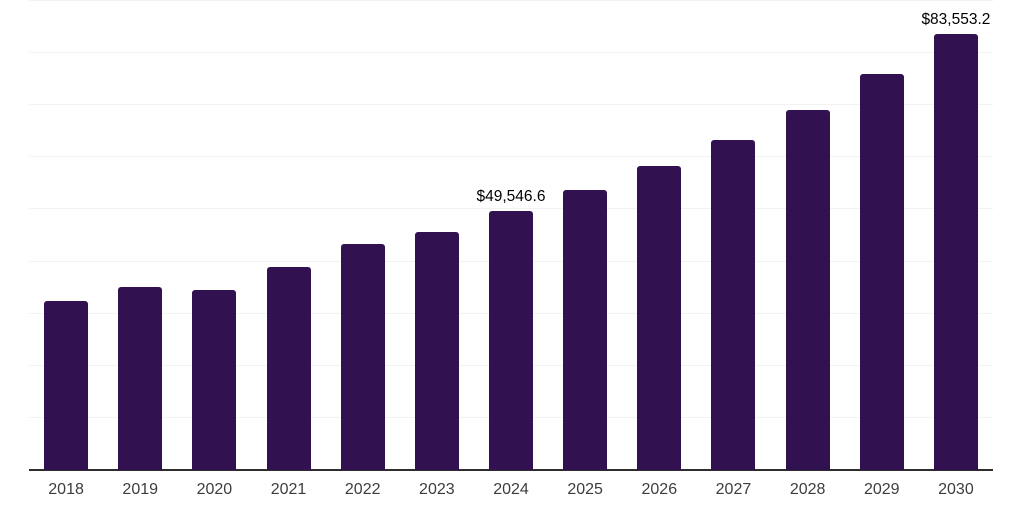  What do you see at coordinates (140, 489) in the screenshot?
I see `x-tick-2019: 2019` at bounding box center [140, 489].